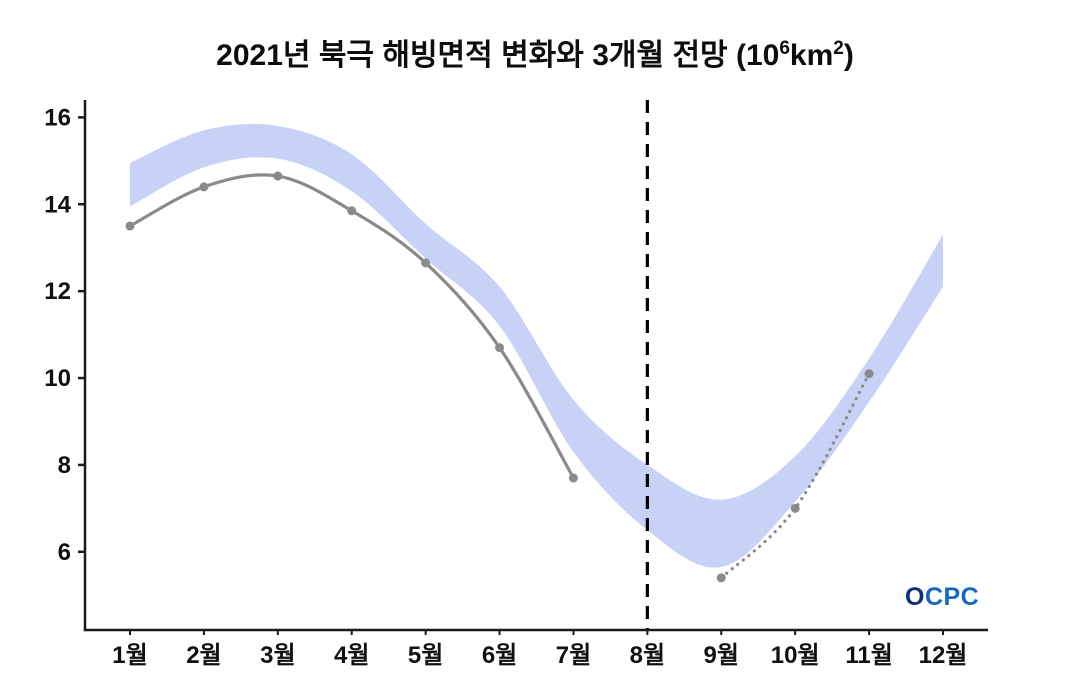 This screenshot has width=1070, height=700. I want to click on ocpc-logo: OCPC, so click(942, 597).